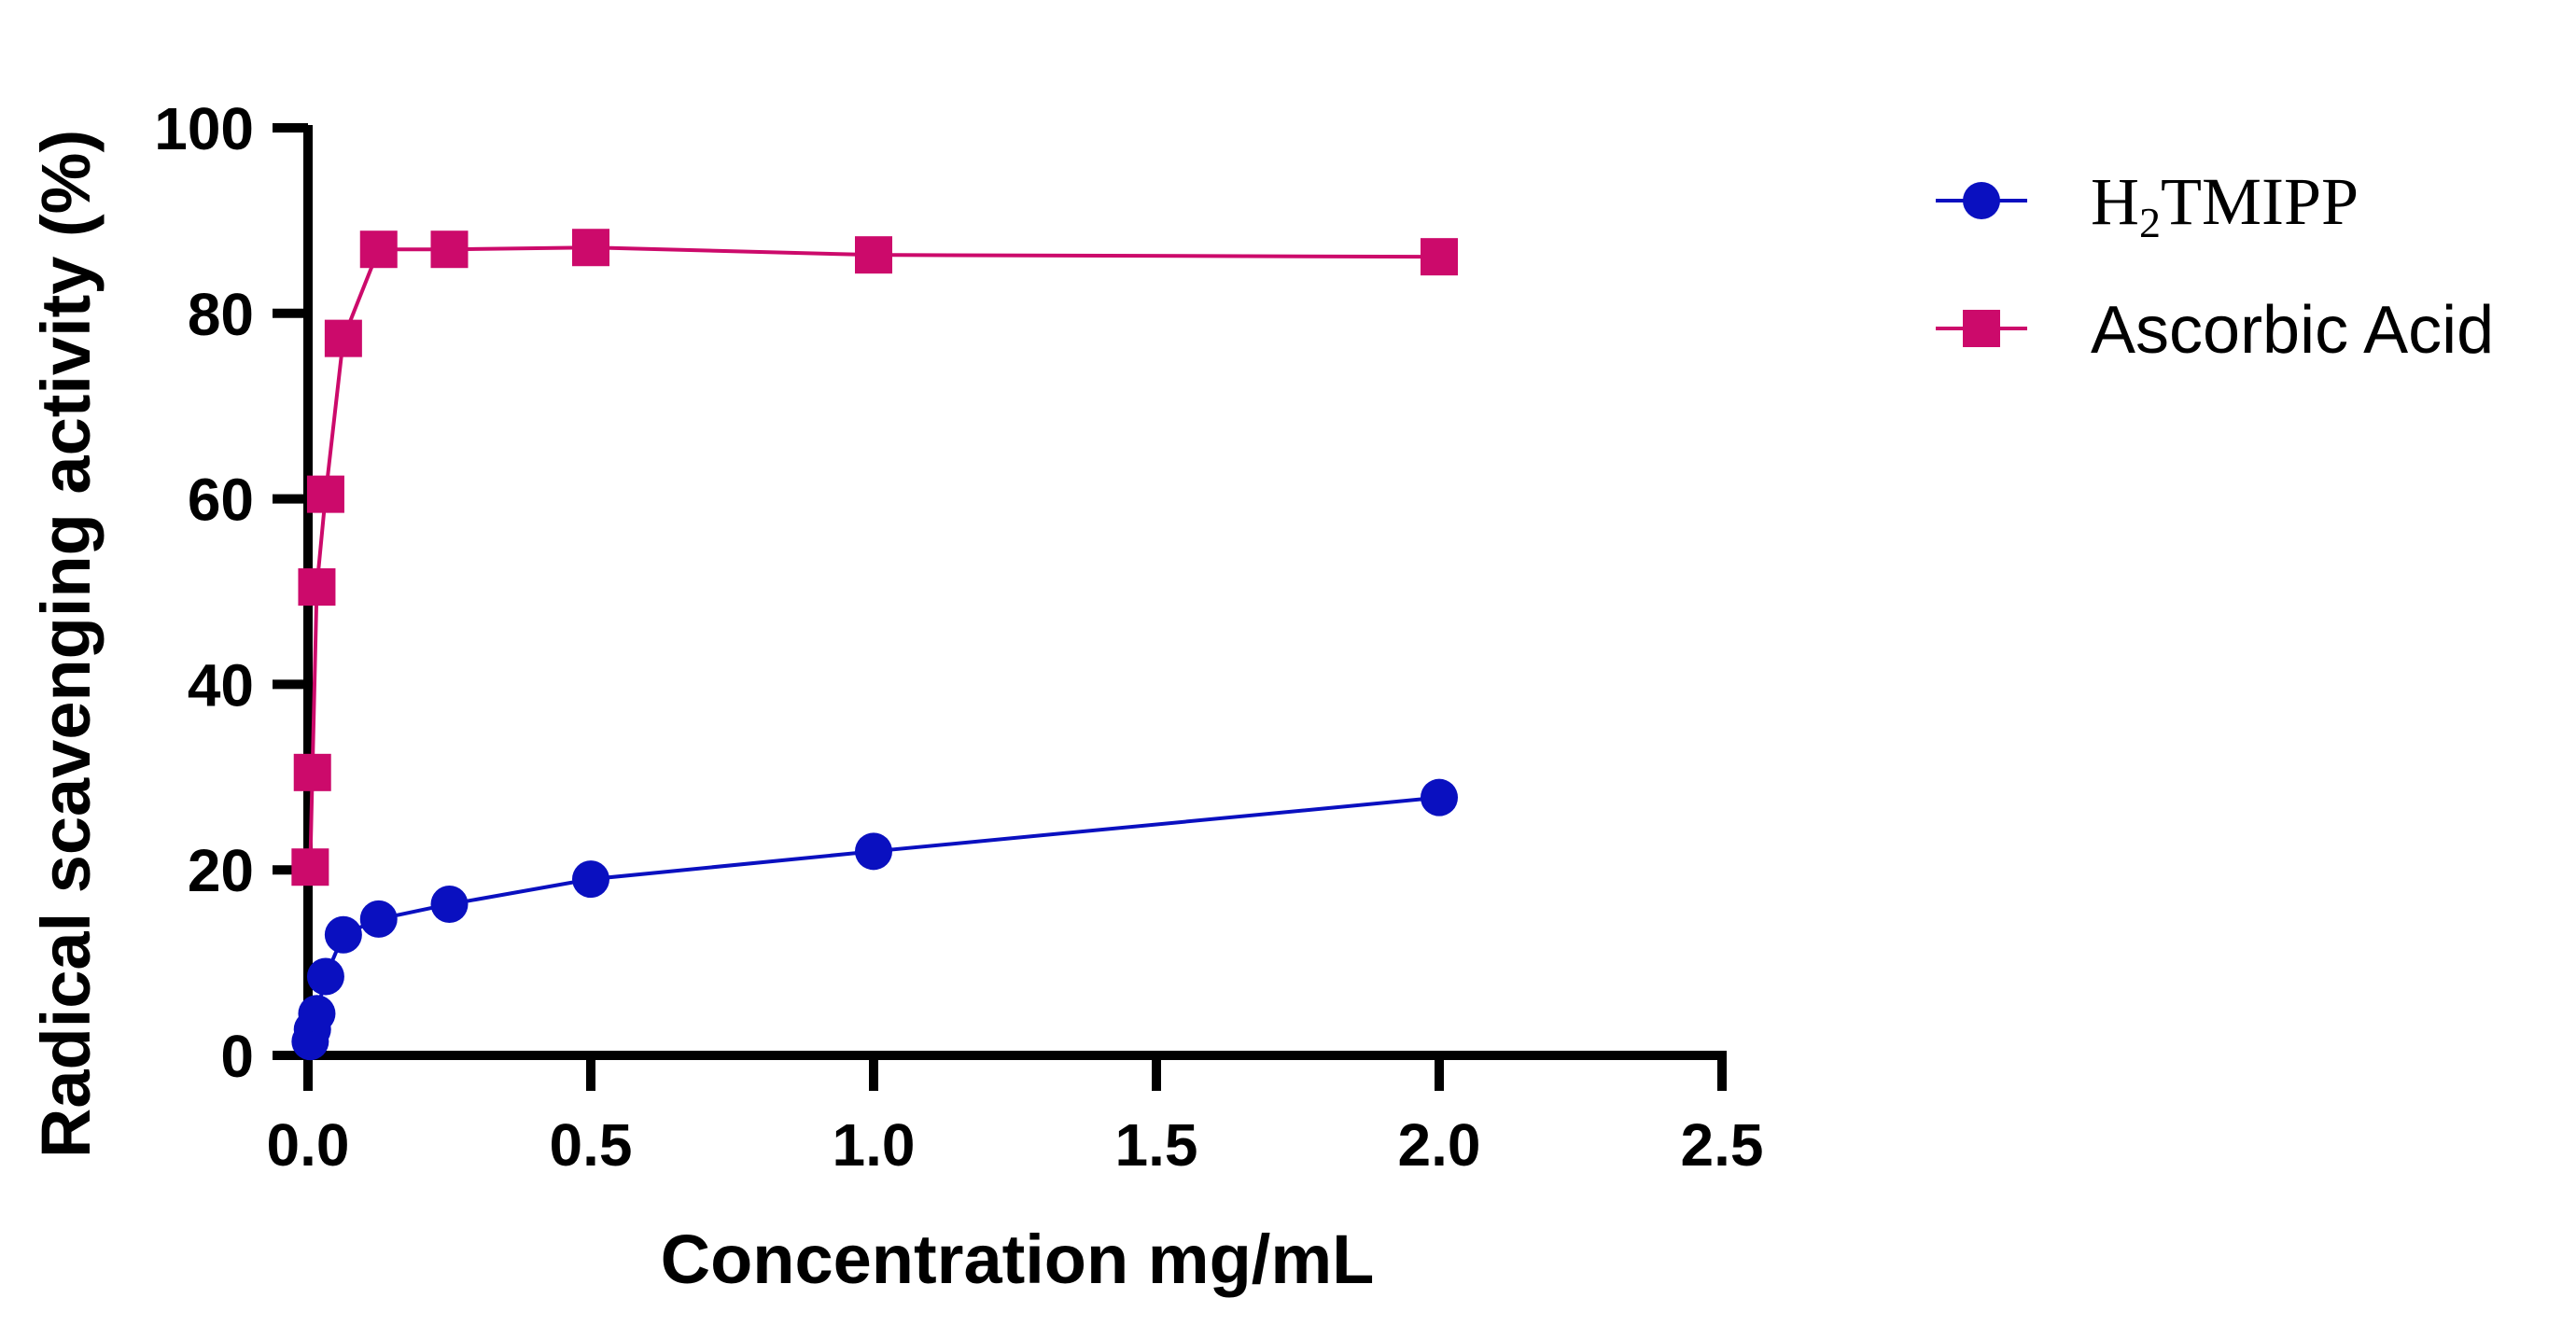 This screenshot has width=2576, height=1326. I want to click on x-axis-title: Concentration mg/mL, so click(1018, 1259).